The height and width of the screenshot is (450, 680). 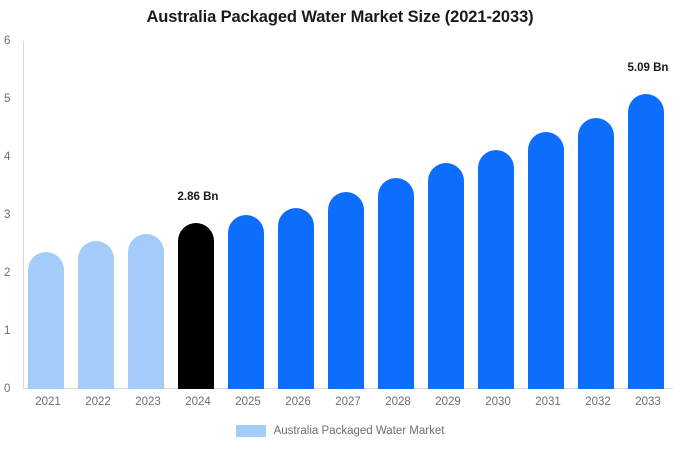 What do you see at coordinates (359, 431) in the screenshot?
I see `legend-label: Australia Packaged Water Market` at bounding box center [359, 431].